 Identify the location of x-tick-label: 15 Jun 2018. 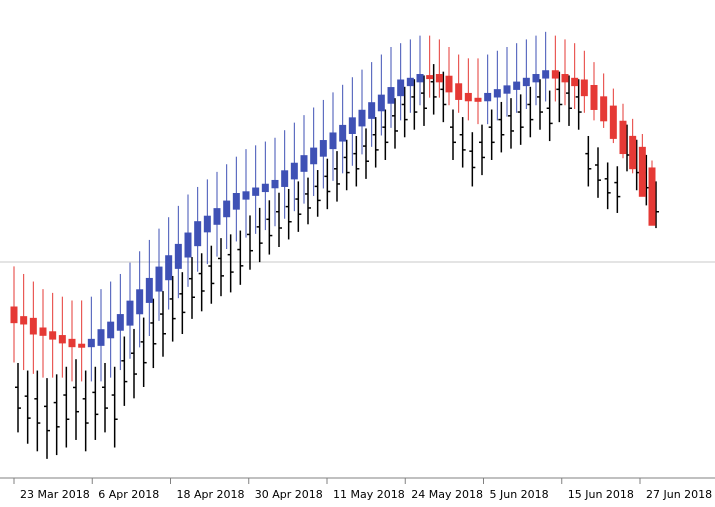
(601, 494).